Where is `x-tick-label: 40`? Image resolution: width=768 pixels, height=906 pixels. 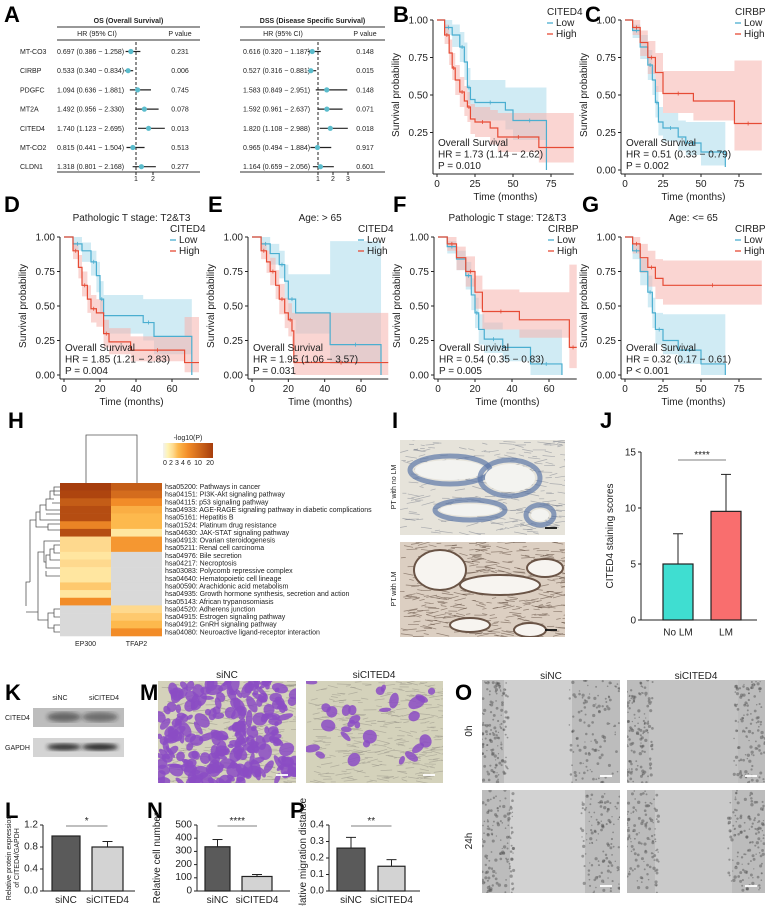
x-tick-label: 40 is located at coordinates (136, 389).